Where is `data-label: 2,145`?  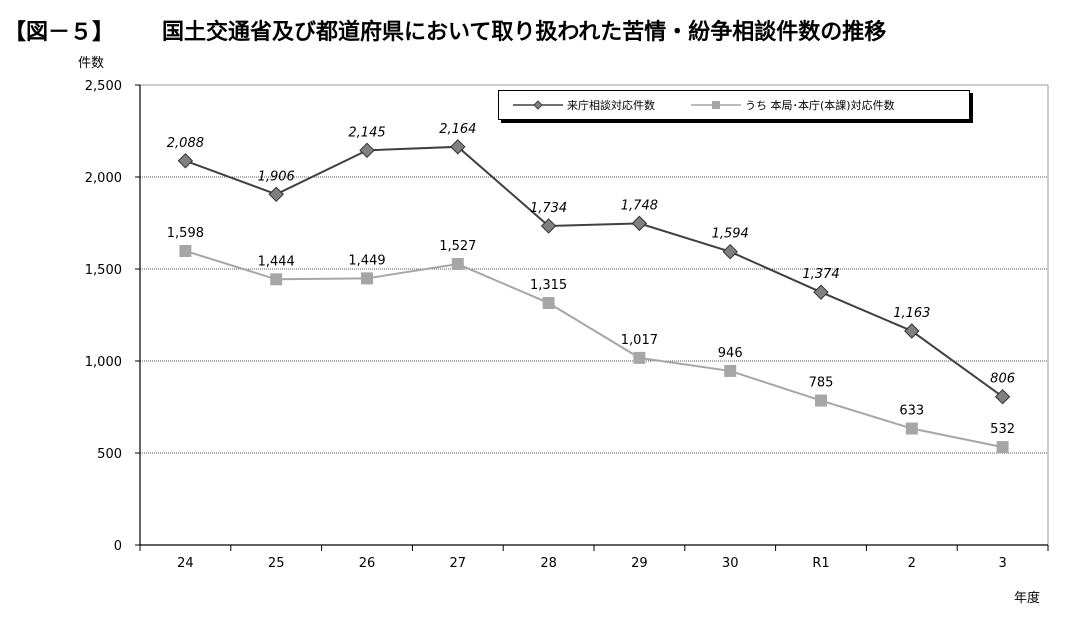
data-label: 2,145 is located at coordinates (366, 132).